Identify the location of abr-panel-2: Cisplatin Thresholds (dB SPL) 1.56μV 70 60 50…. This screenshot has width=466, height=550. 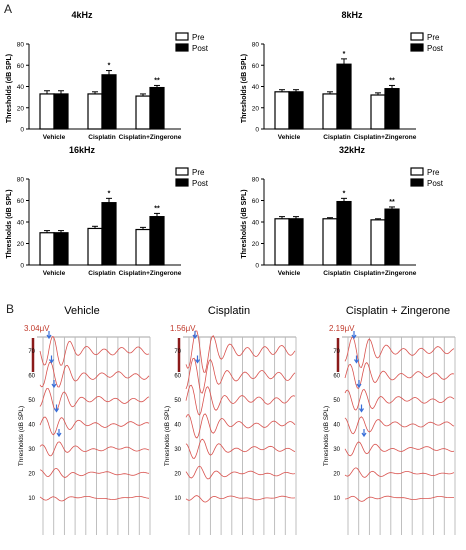
(230, 420).